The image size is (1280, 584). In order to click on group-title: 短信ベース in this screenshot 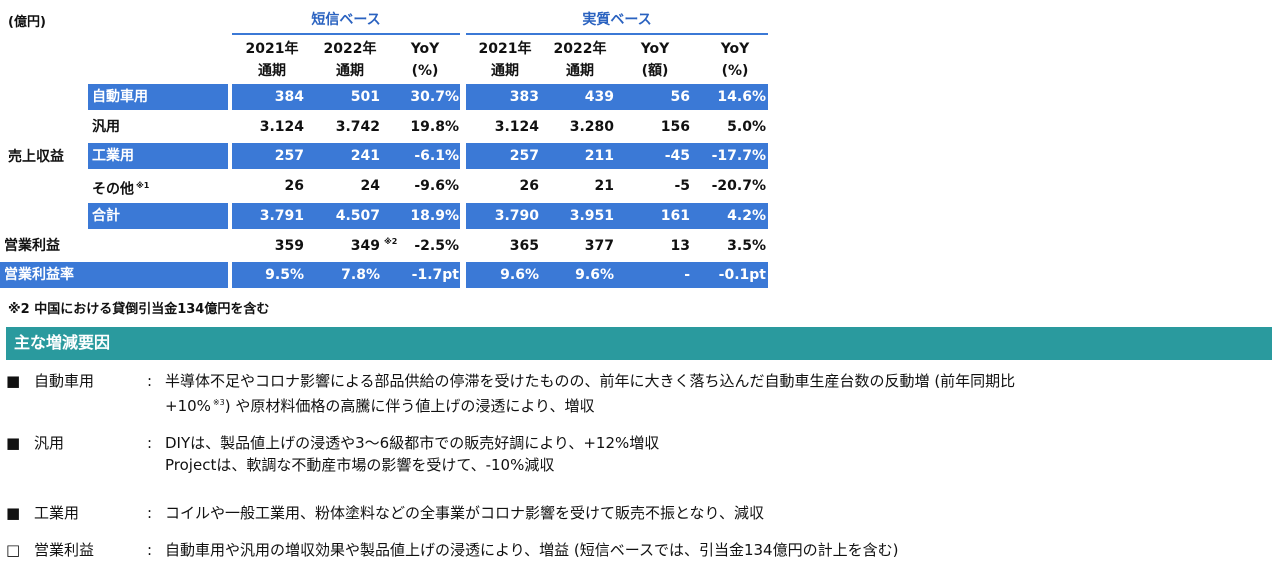, I will do `click(346, 20)`.